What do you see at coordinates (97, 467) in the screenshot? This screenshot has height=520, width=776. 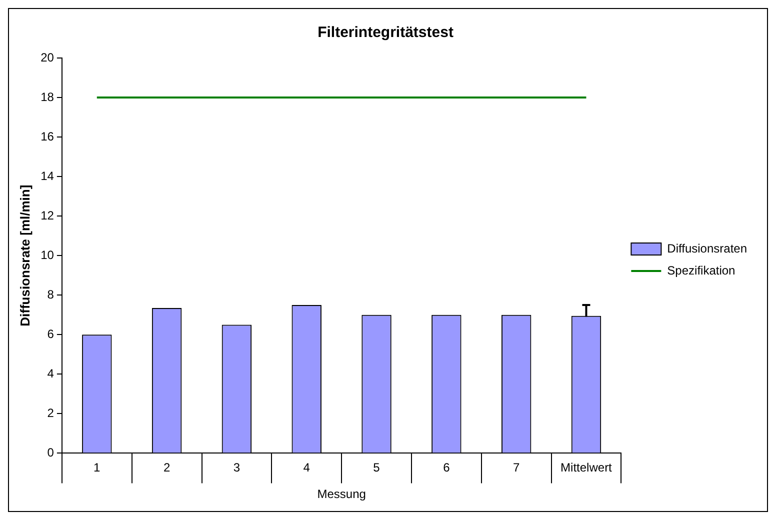 I see `x-tick-label: 1` at bounding box center [97, 467].